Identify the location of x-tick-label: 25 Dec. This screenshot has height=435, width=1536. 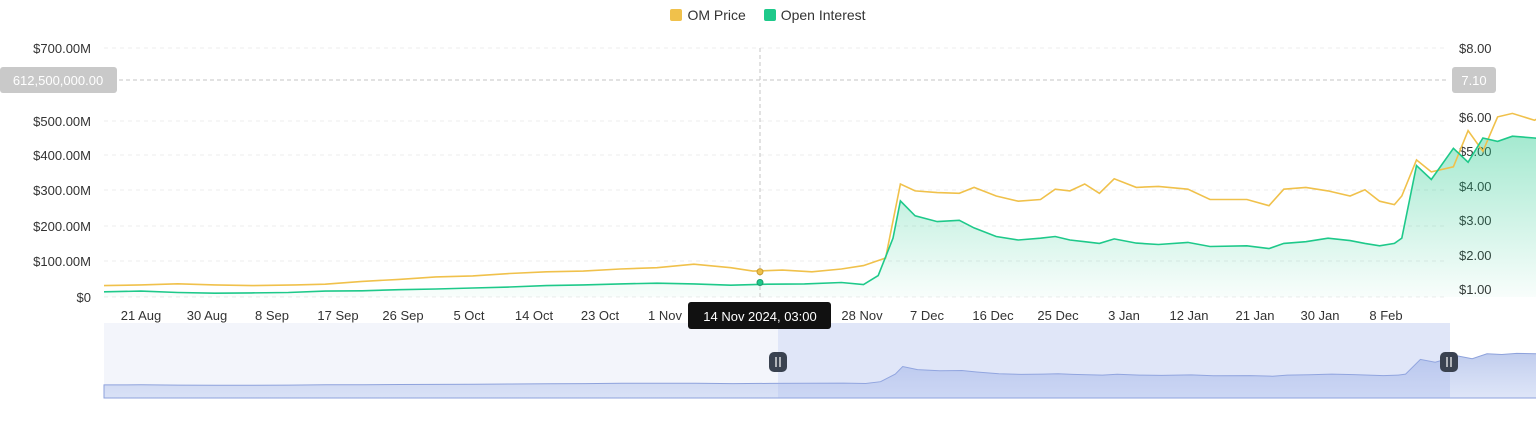
(1058, 315).